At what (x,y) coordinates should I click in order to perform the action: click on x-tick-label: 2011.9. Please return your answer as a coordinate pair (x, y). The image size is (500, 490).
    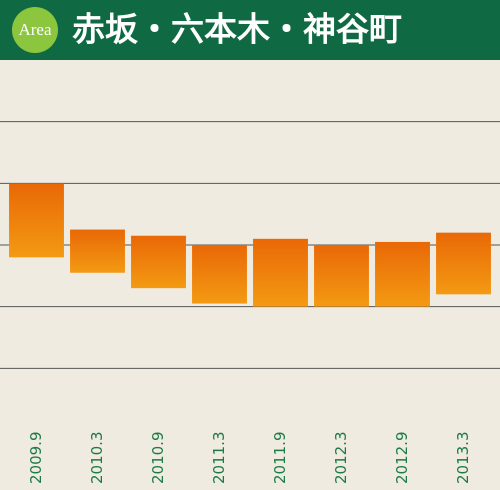
    Looking at the image, I should click on (280, 458).